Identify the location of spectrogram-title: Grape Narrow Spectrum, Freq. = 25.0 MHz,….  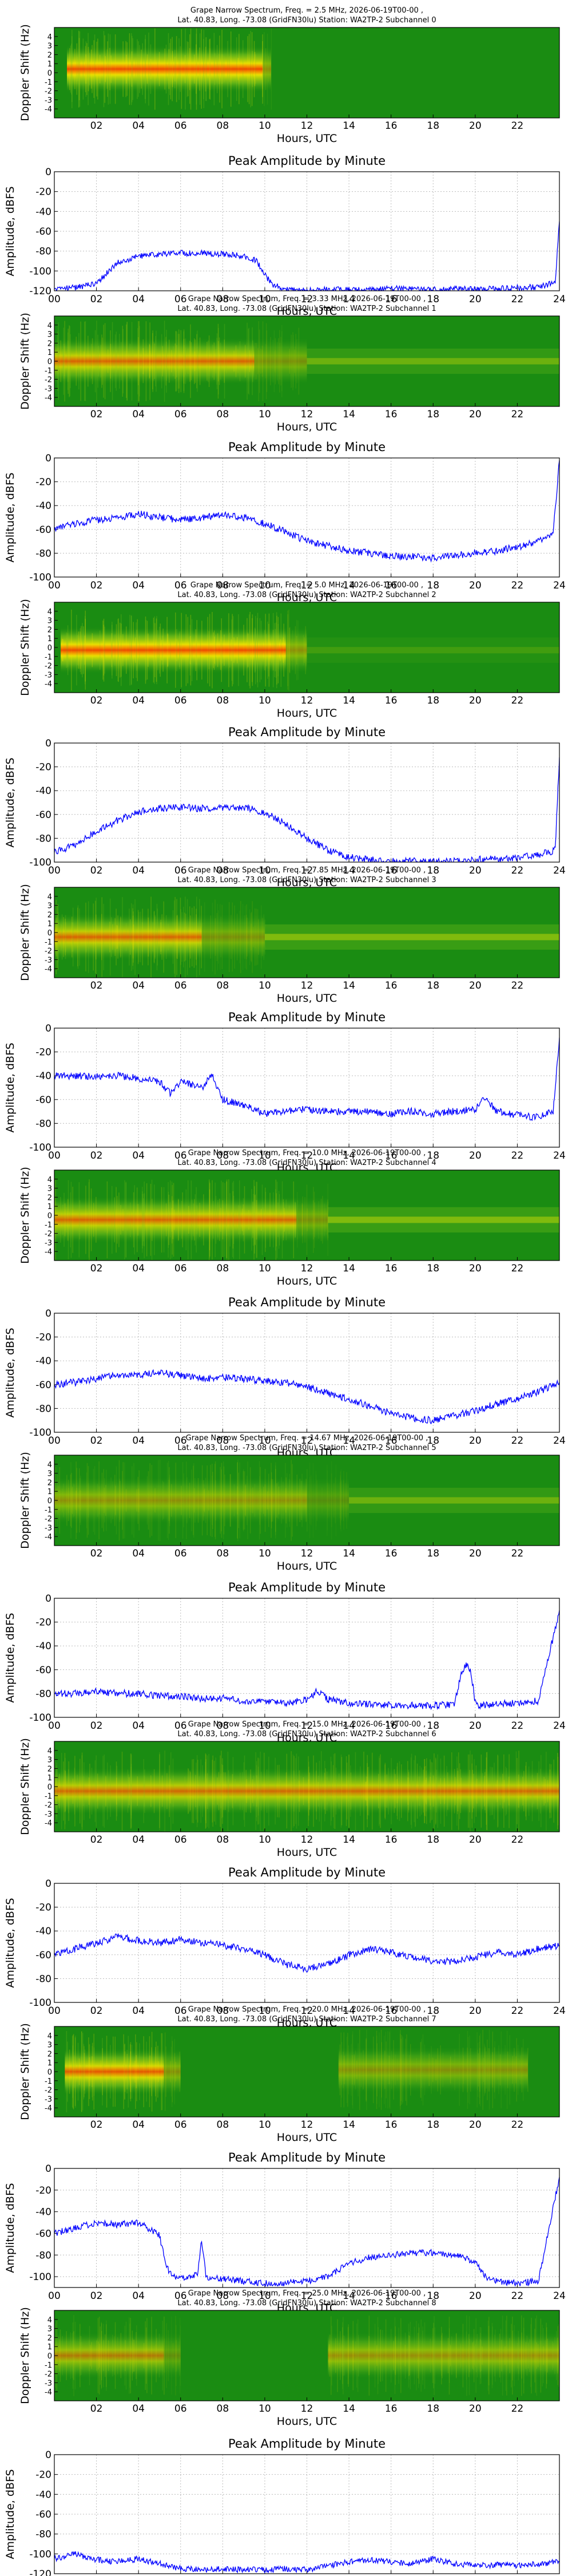
(307, 2293).